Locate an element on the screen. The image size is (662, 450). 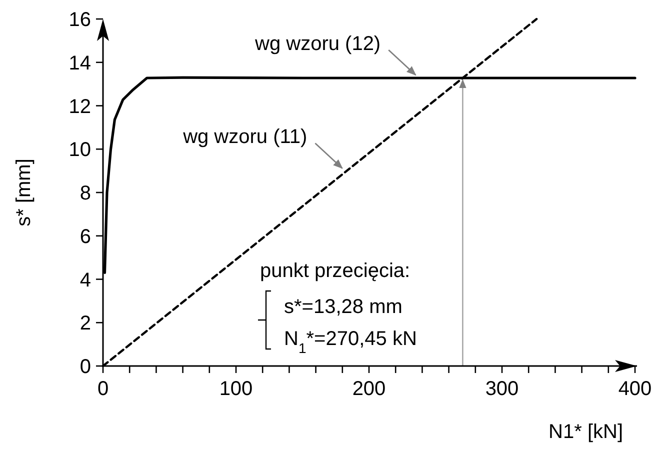
x-tick-label: 400 is located at coordinates (635, 389).